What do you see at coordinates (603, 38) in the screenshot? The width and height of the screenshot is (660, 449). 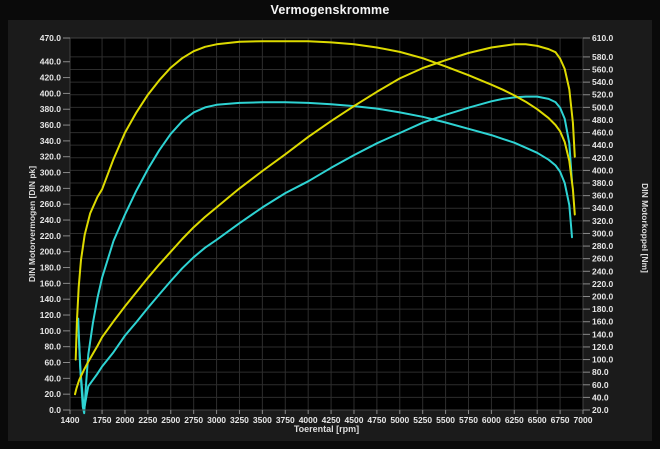 I see `tick-label-right: 610.0` at bounding box center [603, 38].